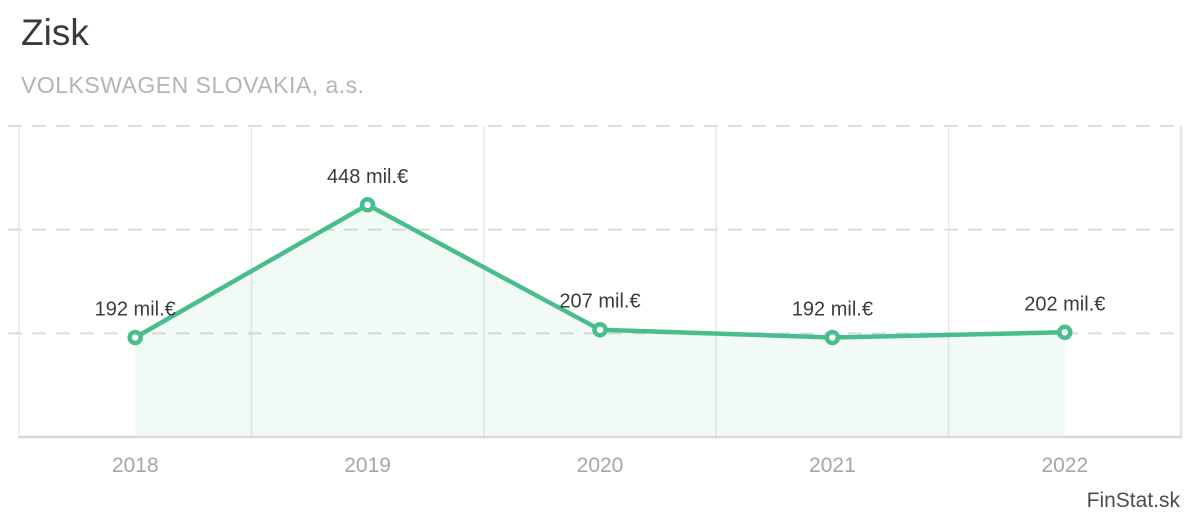  Describe the element at coordinates (832, 465) in the screenshot. I see `x-axis-tick-label: 2021` at that location.